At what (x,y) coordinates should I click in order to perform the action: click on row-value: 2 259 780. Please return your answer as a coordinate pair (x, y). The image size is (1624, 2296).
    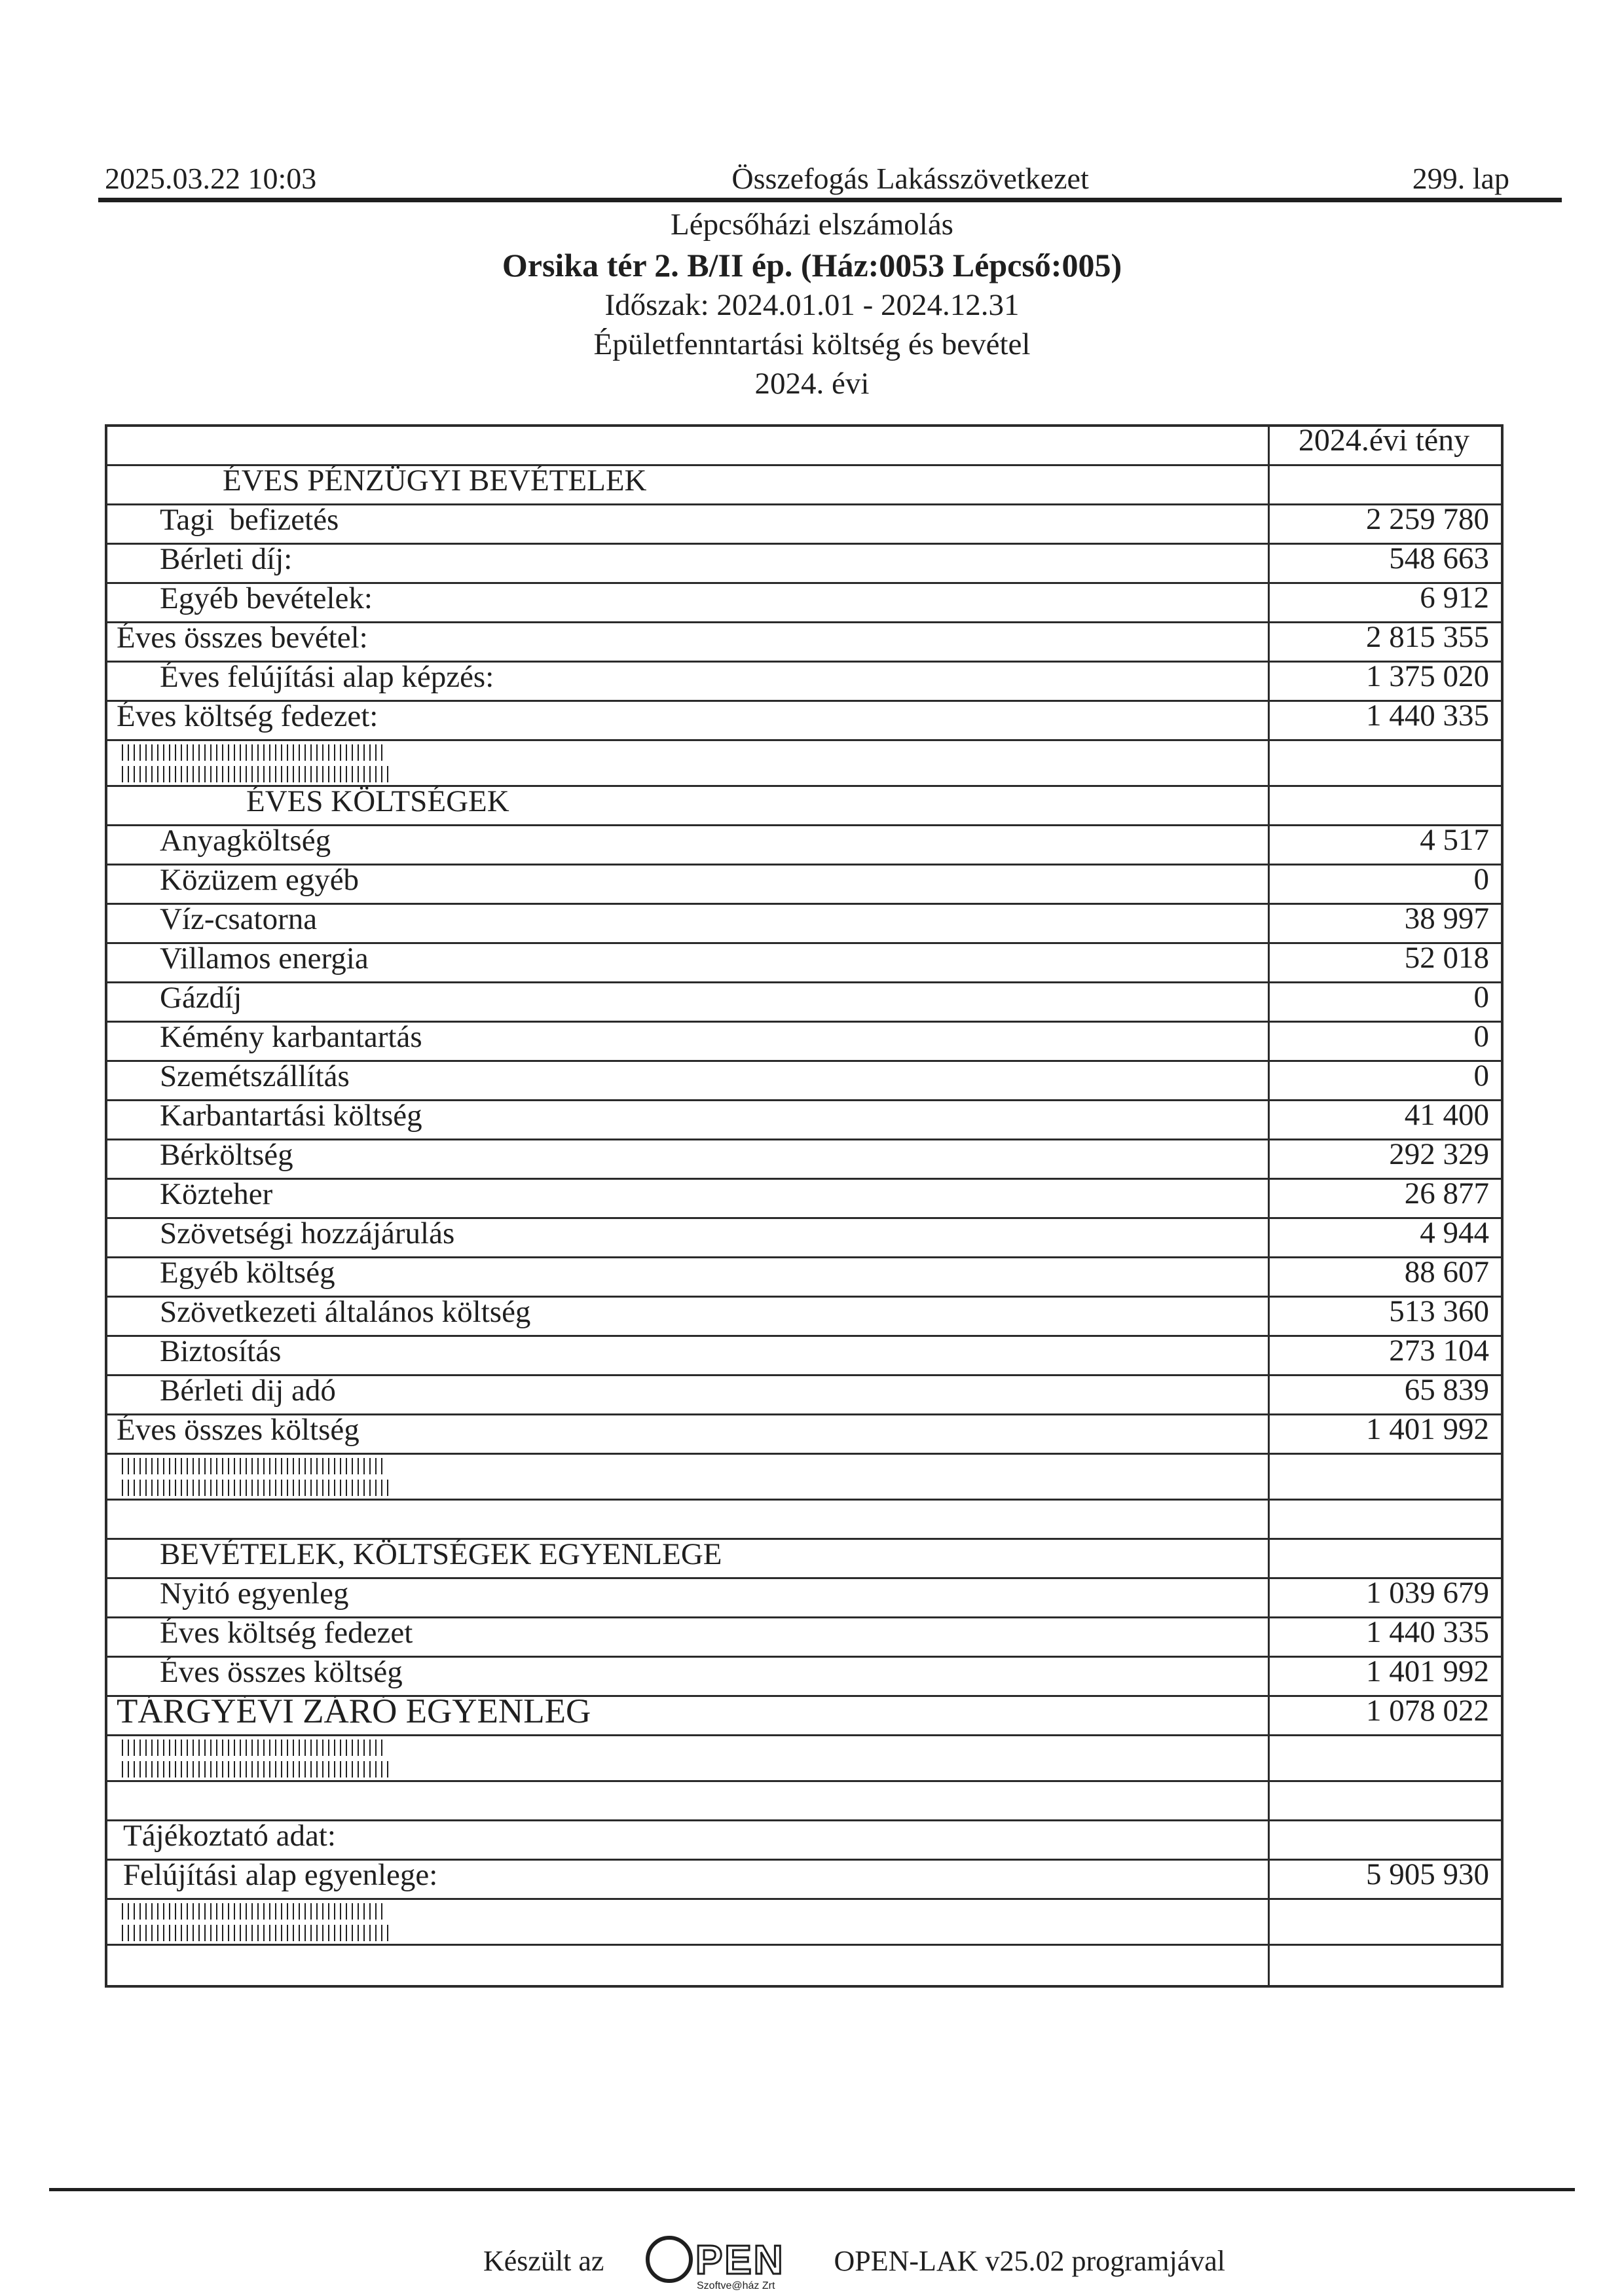
    Looking at the image, I should click on (1427, 520).